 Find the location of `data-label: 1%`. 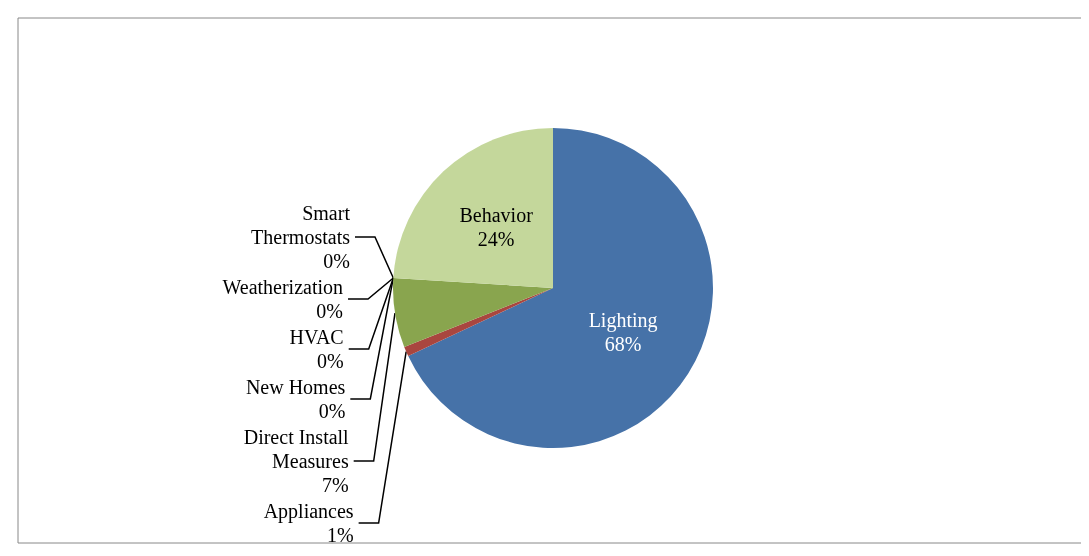

data-label: 1% is located at coordinates (340, 535).